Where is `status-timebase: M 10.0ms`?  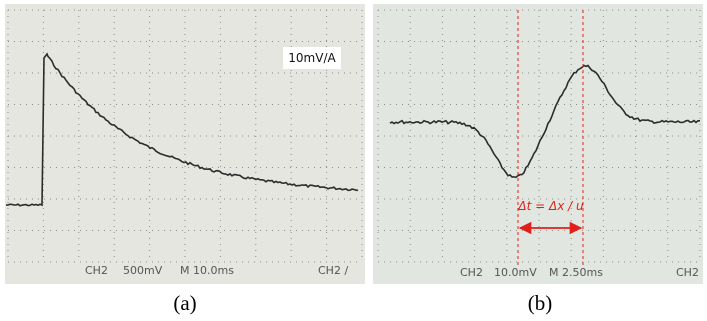 status-timebase: M 10.0ms is located at coordinates (207, 270).